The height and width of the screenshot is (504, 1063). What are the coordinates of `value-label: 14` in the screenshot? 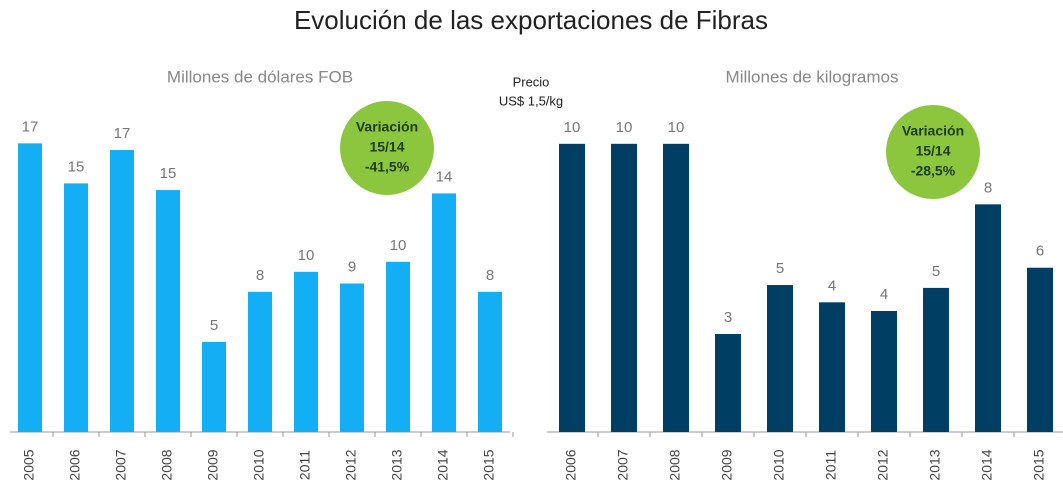 It's located at (444, 176).